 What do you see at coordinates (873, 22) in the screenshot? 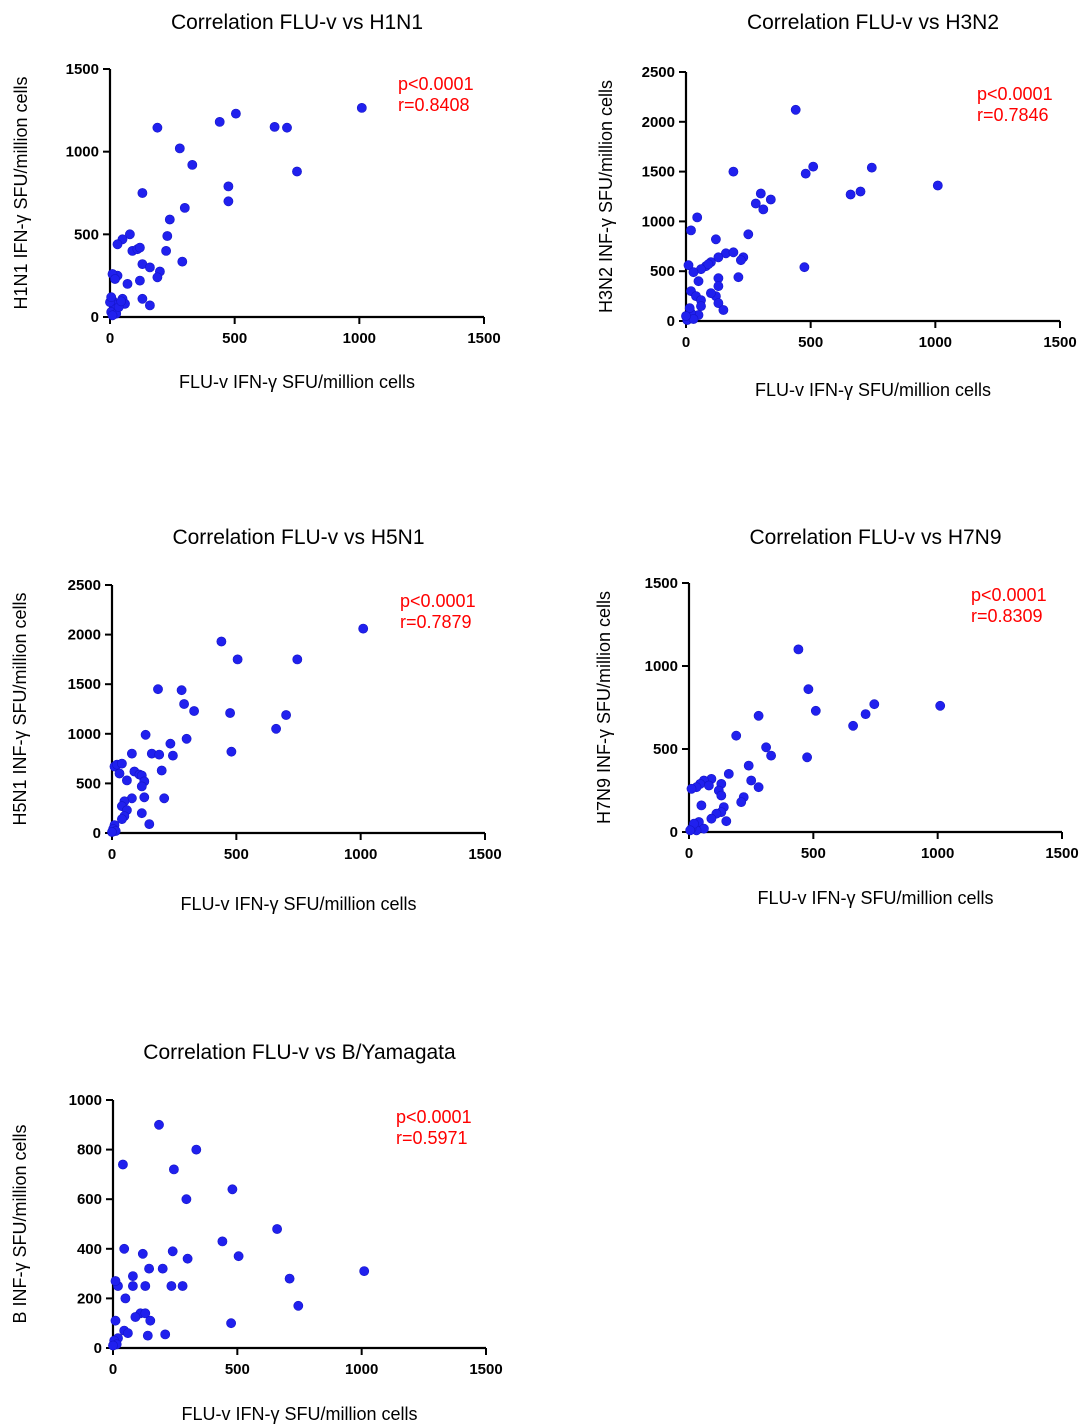
I see `chart-title: Correlation FLU-v vs H3N2` at bounding box center [873, 22].